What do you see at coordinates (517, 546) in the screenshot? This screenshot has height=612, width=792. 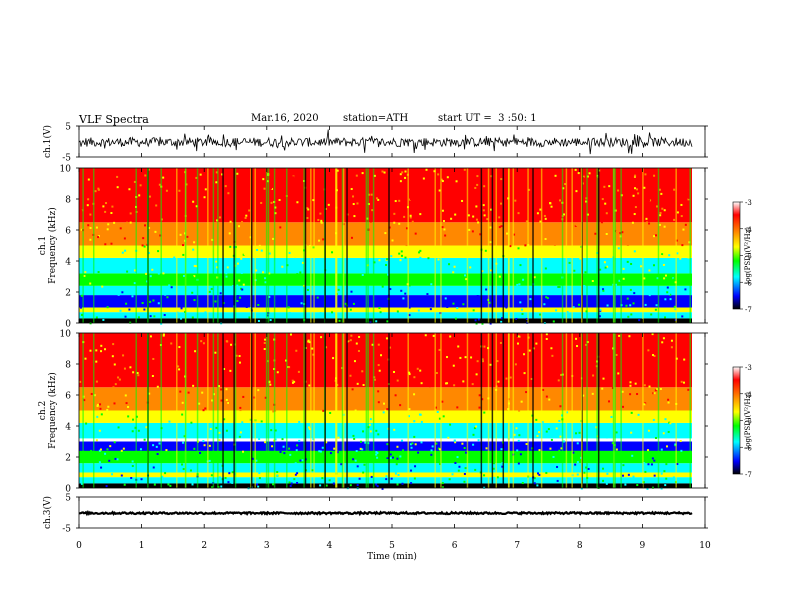 I see `x-tick-label: 7` at bounding box center [517, 546].